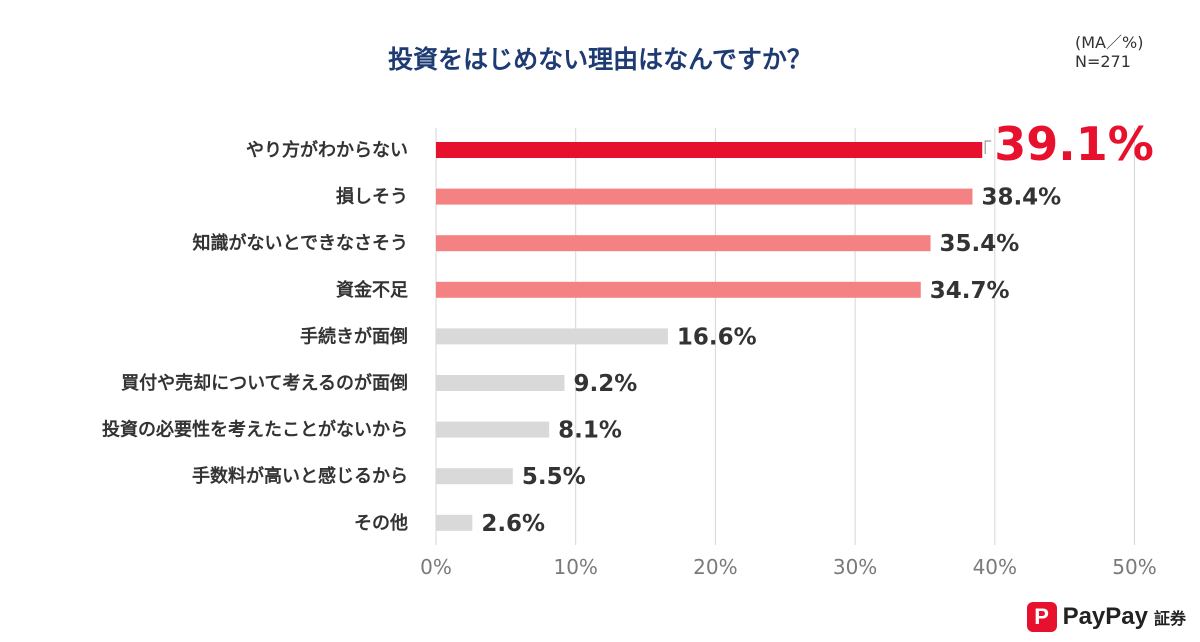  I want to click on note-sample-size: N=271, so click(1103, 61).